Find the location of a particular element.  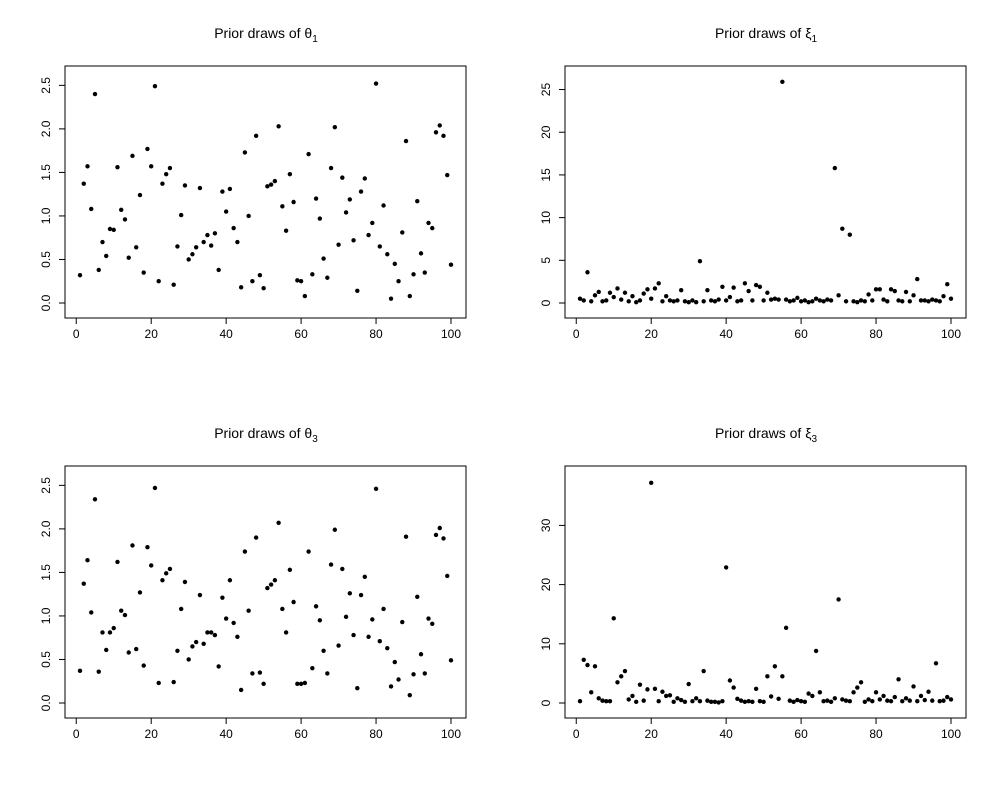

y-axis: 0.0 0.5 1.0 1.5 2.0 2.5 is located at coordinates (52, 194).